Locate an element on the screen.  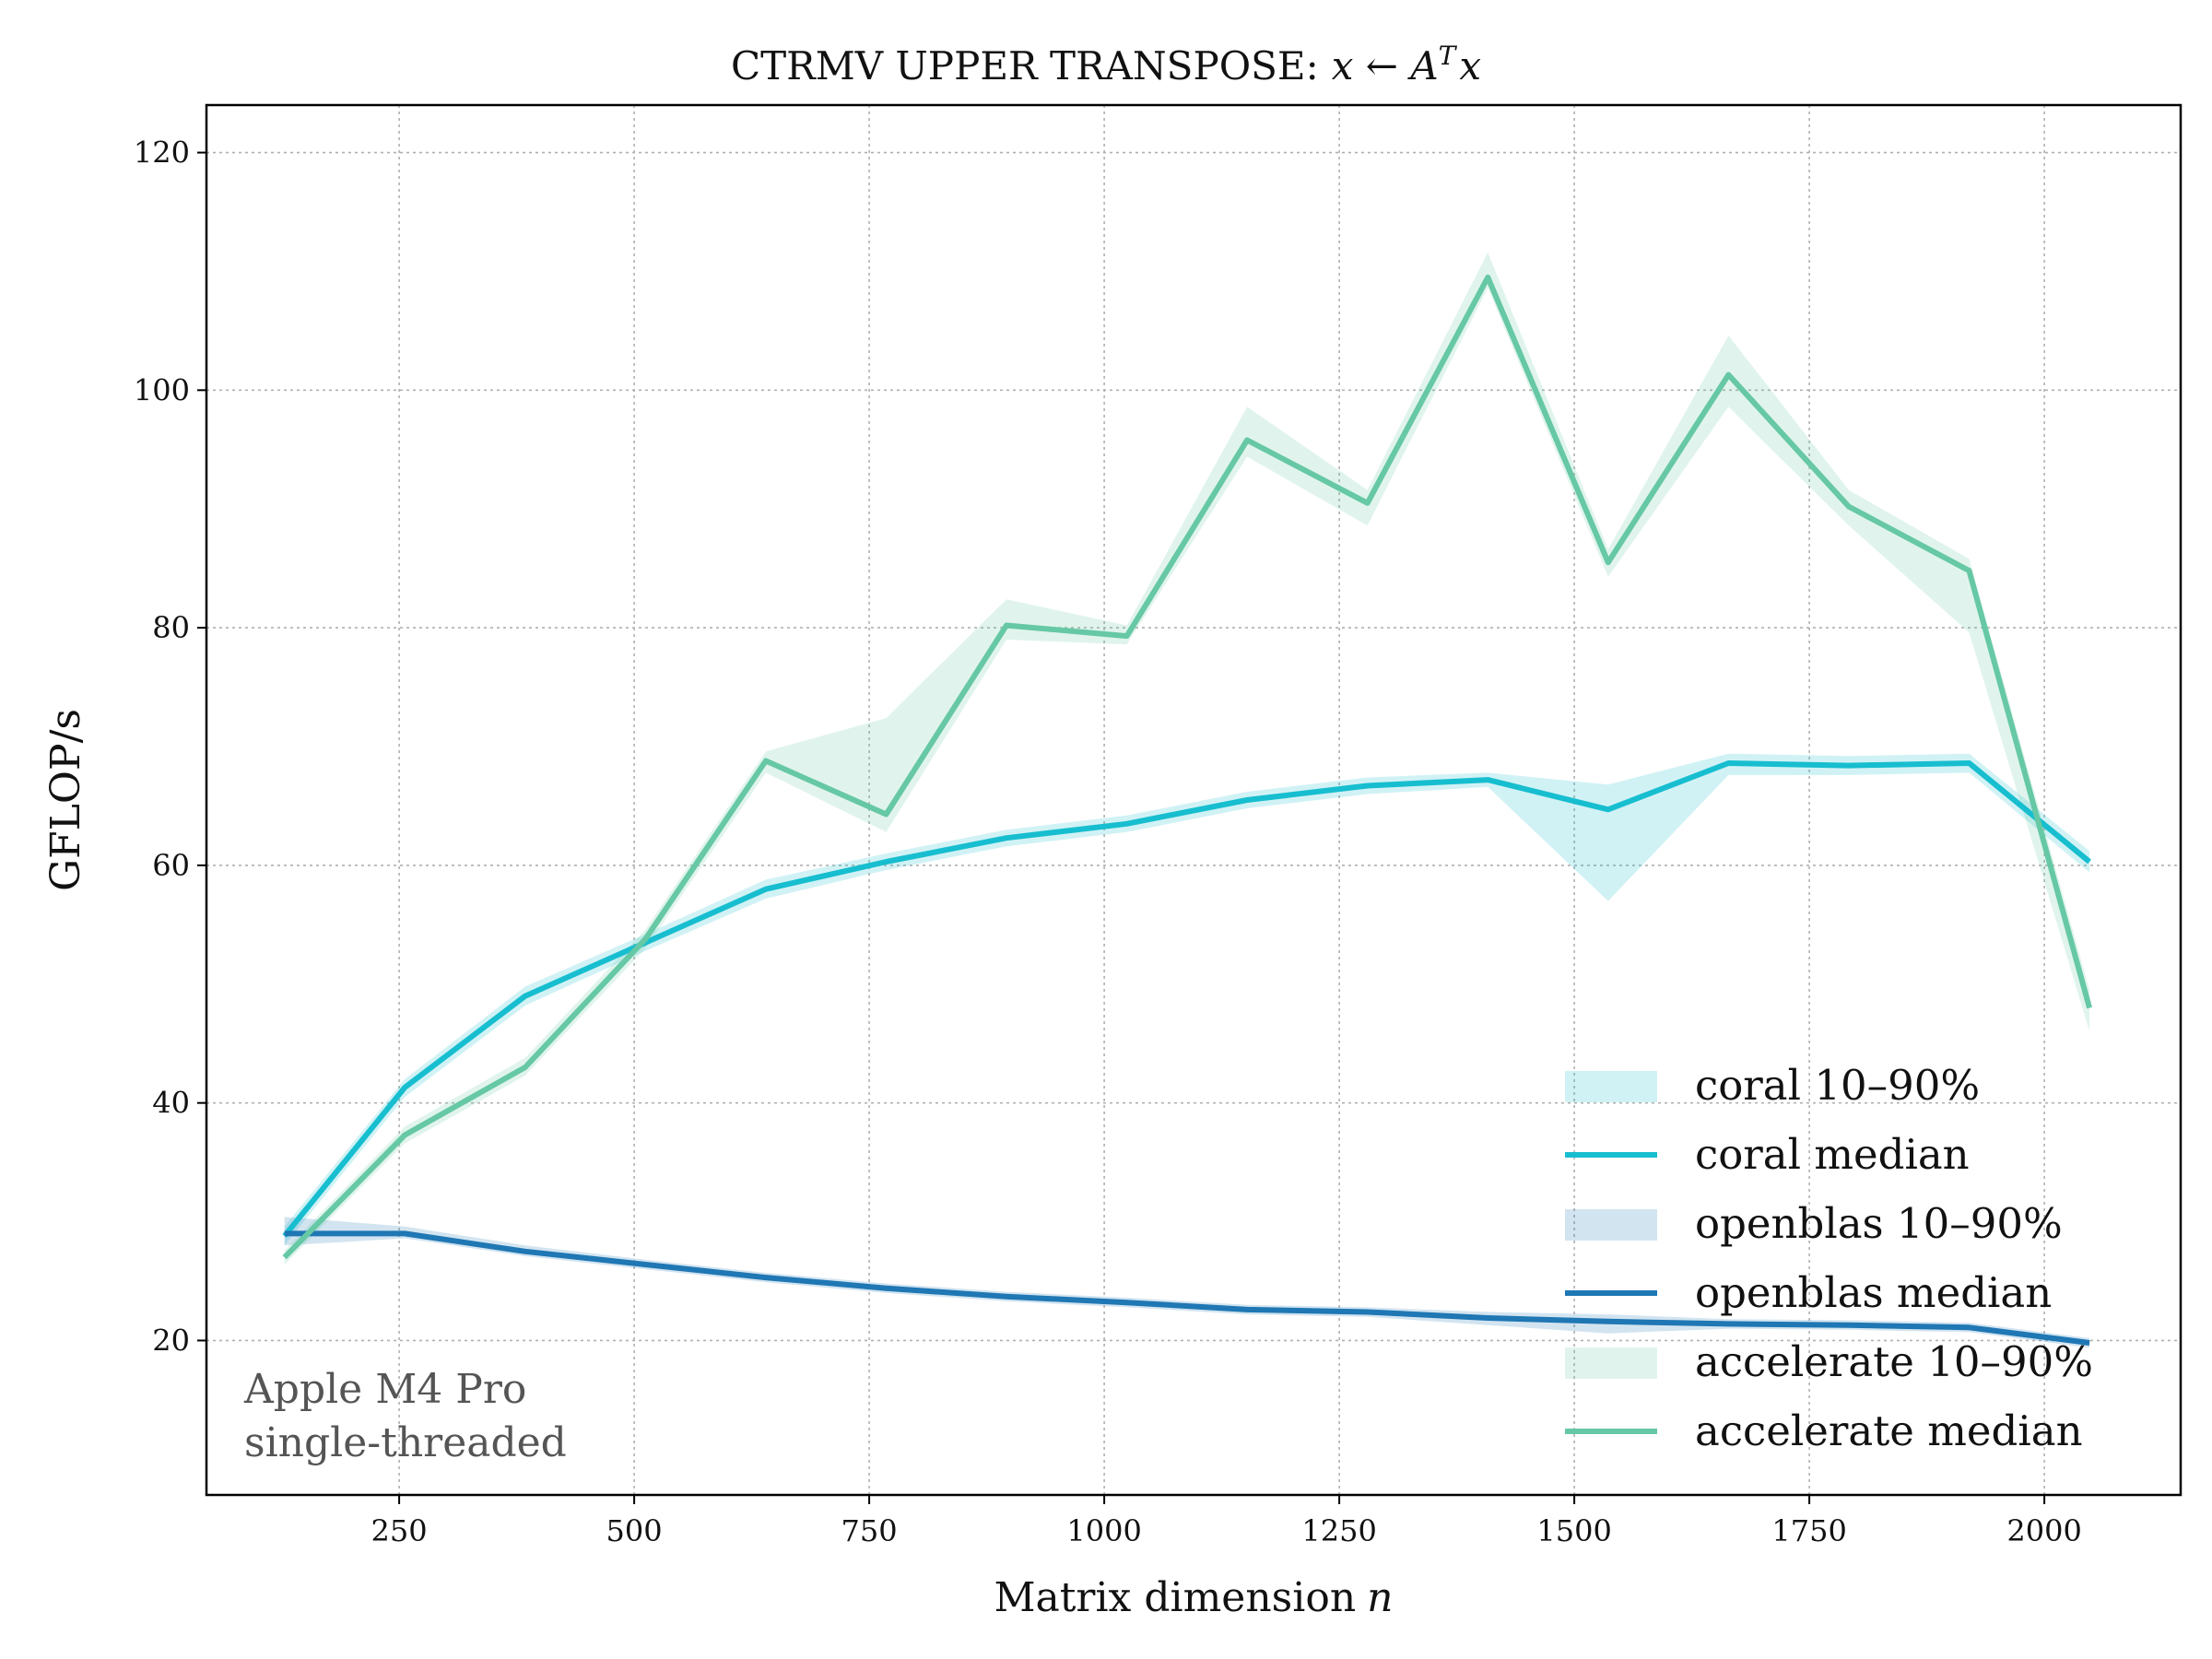
legend-label: coral median is located at coordinates (1832, 1154).